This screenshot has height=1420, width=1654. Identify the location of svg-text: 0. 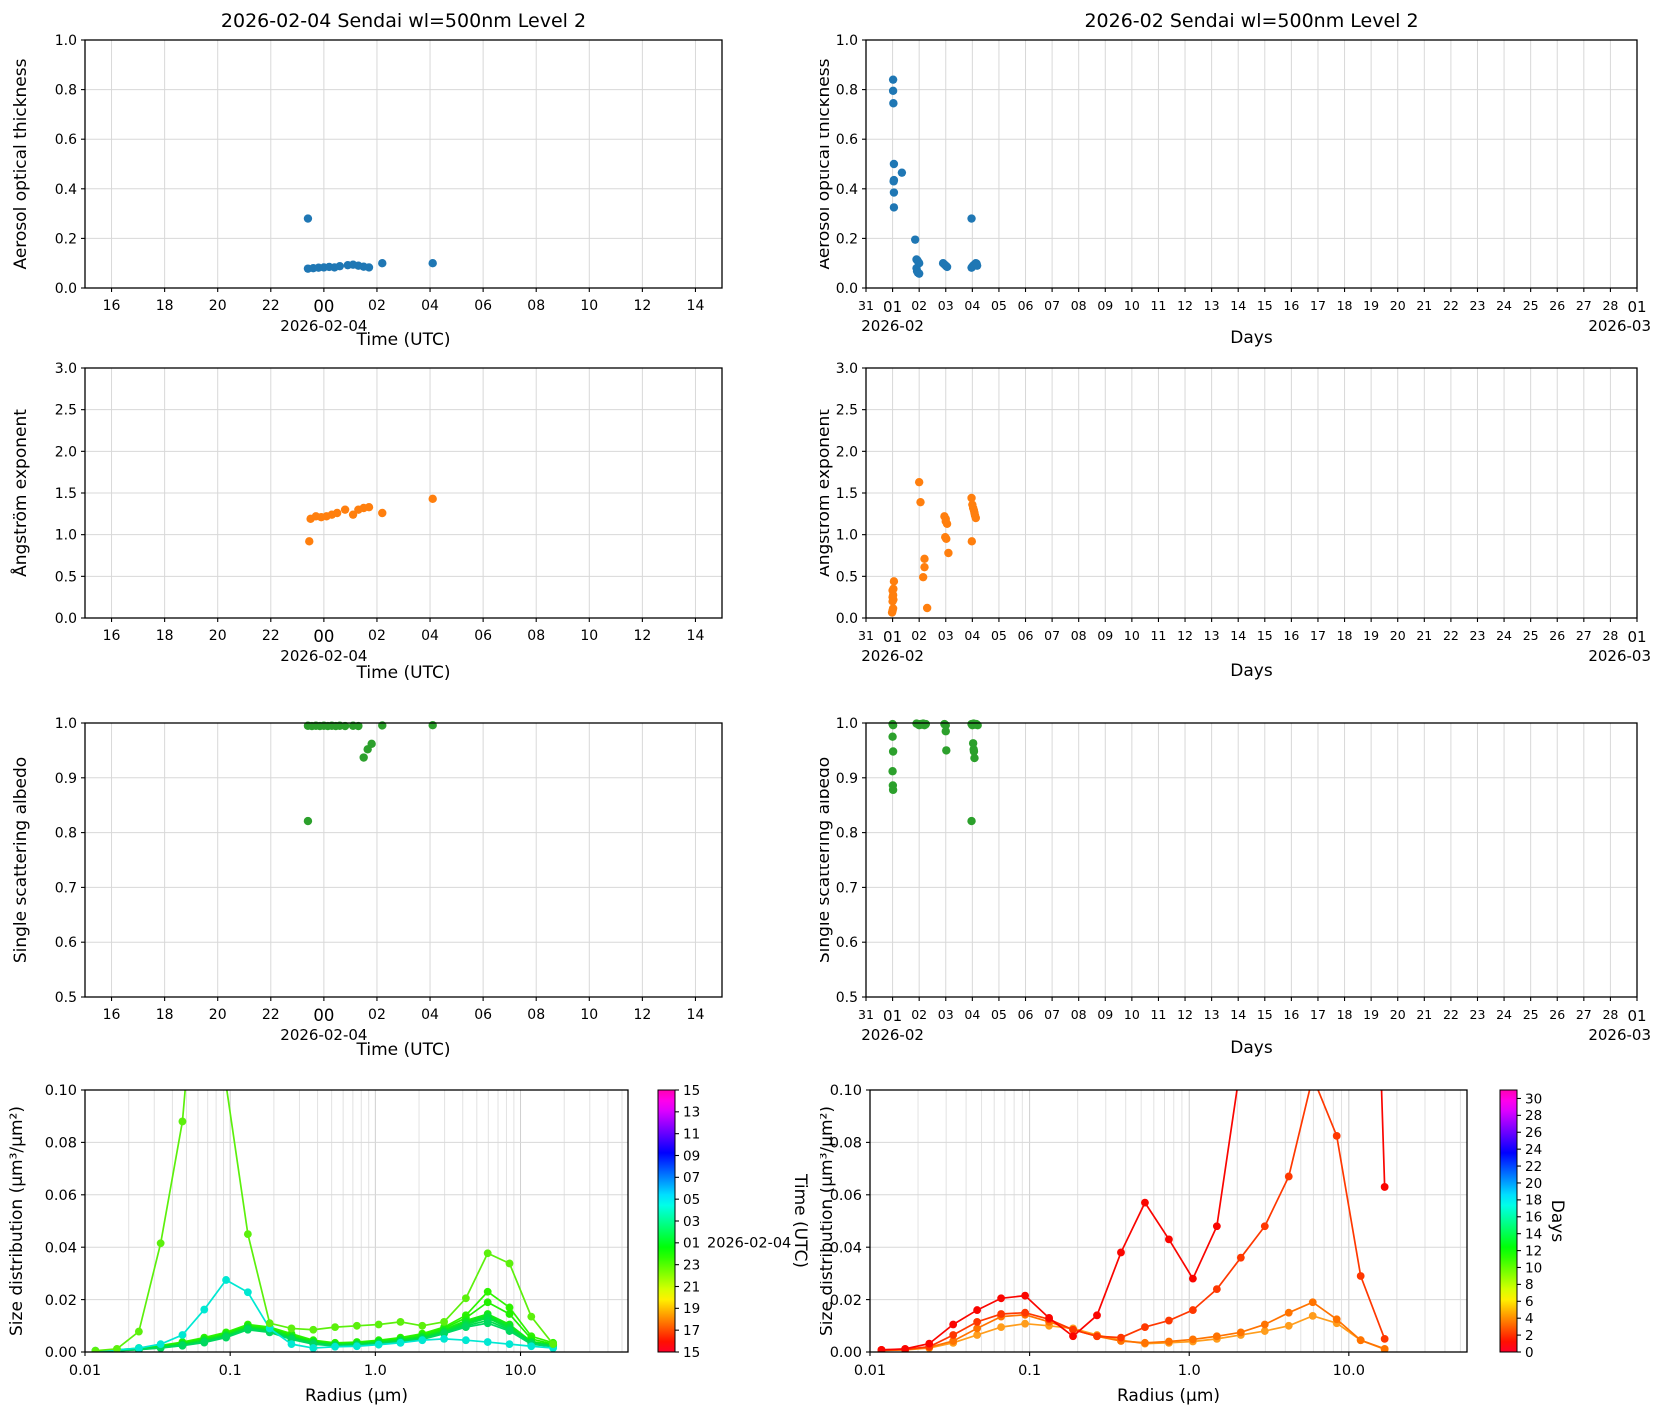
(1529, 1353).